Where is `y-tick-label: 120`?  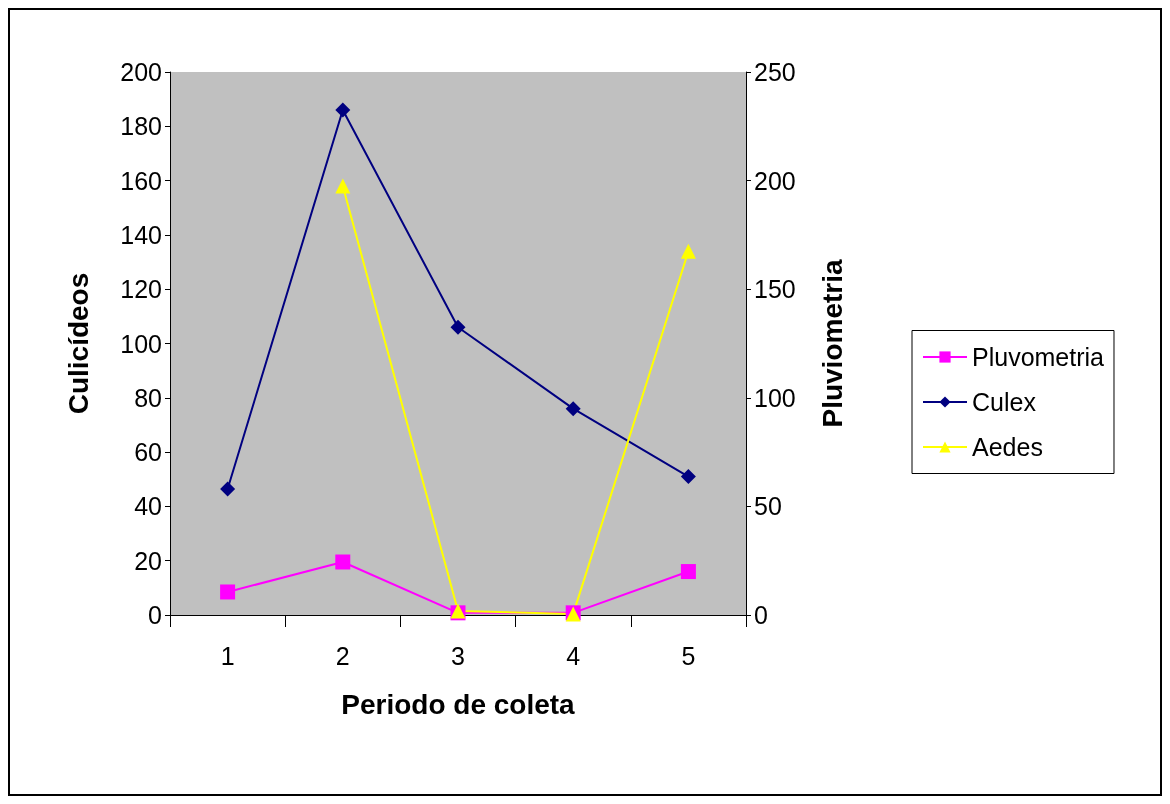
y-tick-label: 120 is located at coordinates (141, 289).